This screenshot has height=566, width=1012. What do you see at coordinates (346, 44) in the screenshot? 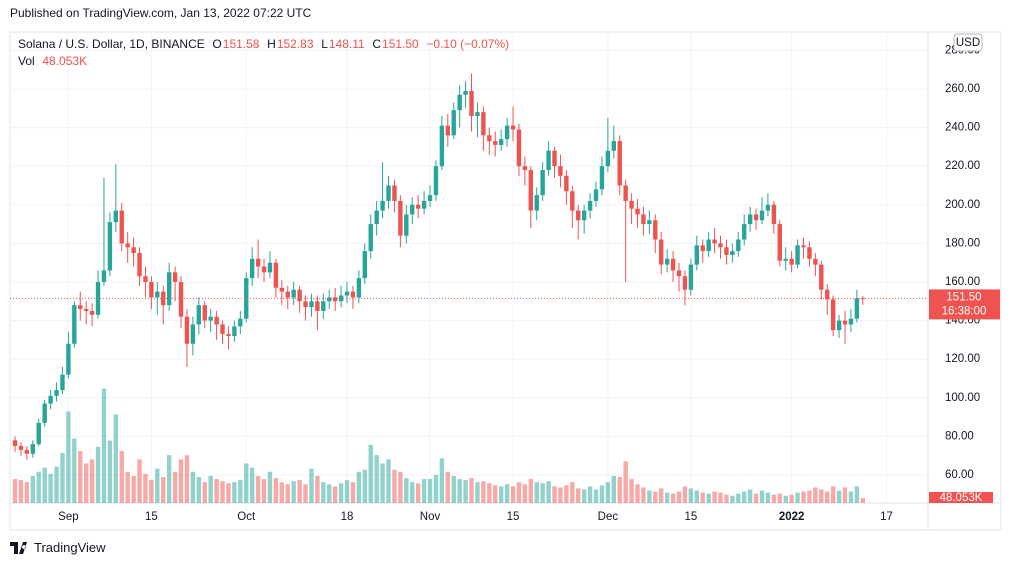
I see `low-value: 148.11` at bounding box center [346, 44].